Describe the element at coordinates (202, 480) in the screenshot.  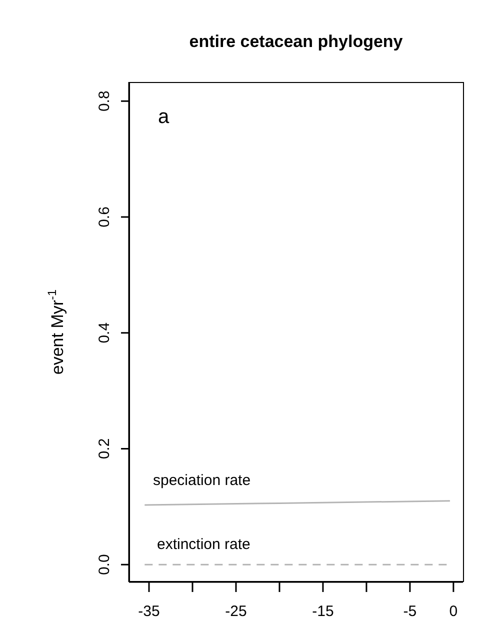
I see `annotation: speciation rate` at that location.